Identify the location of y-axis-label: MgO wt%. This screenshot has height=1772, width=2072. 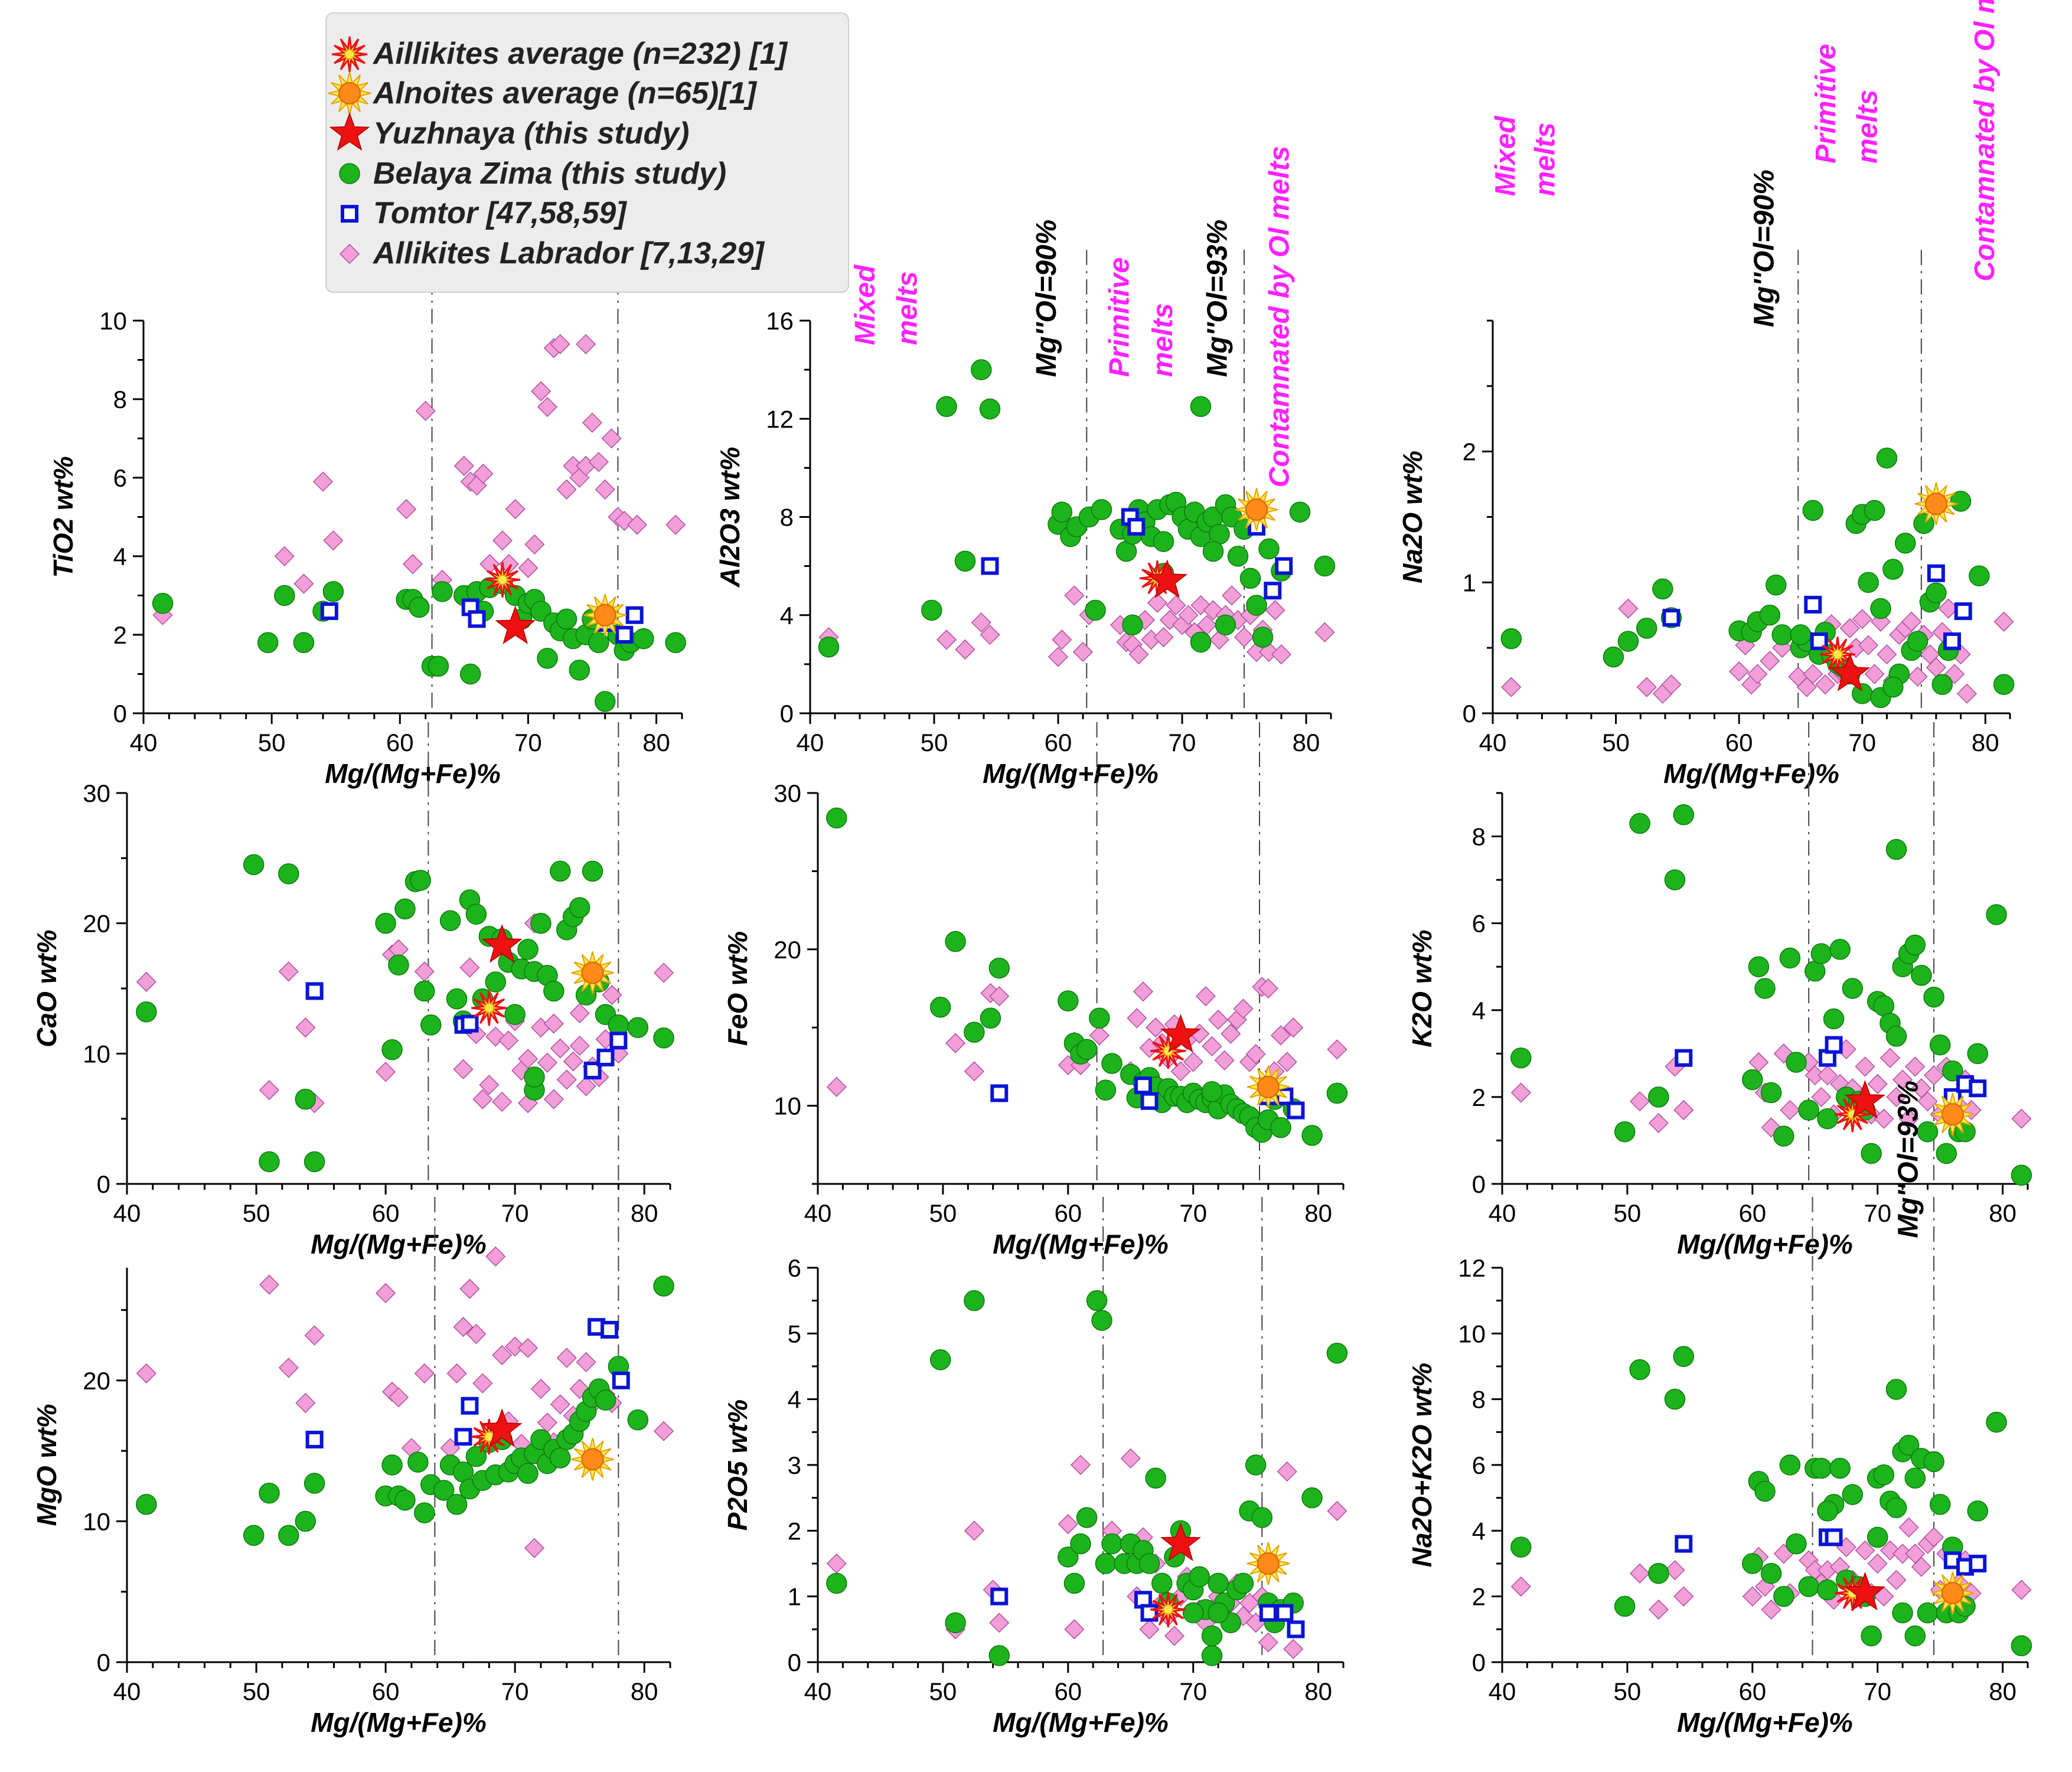
(46, 1465).